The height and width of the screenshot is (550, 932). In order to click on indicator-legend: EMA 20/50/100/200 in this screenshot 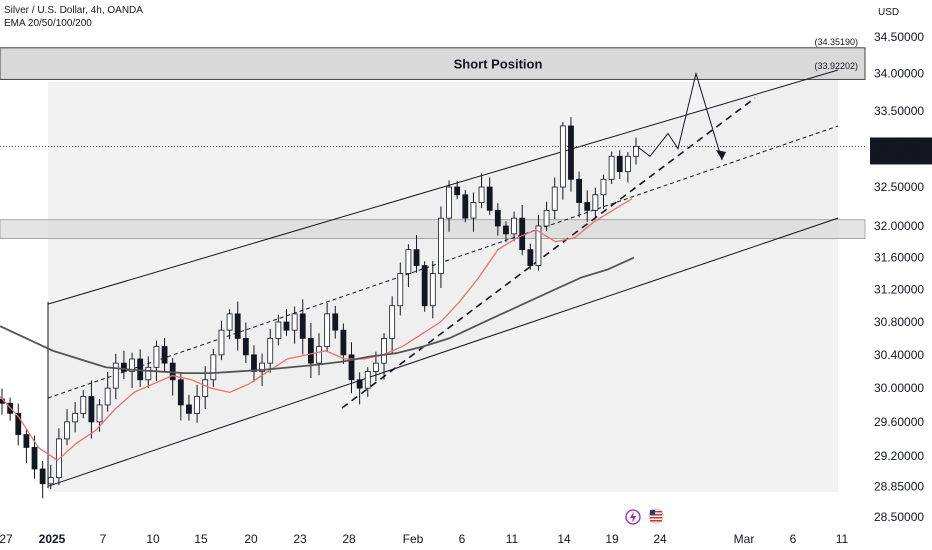, I will do `click(48, 23)`.